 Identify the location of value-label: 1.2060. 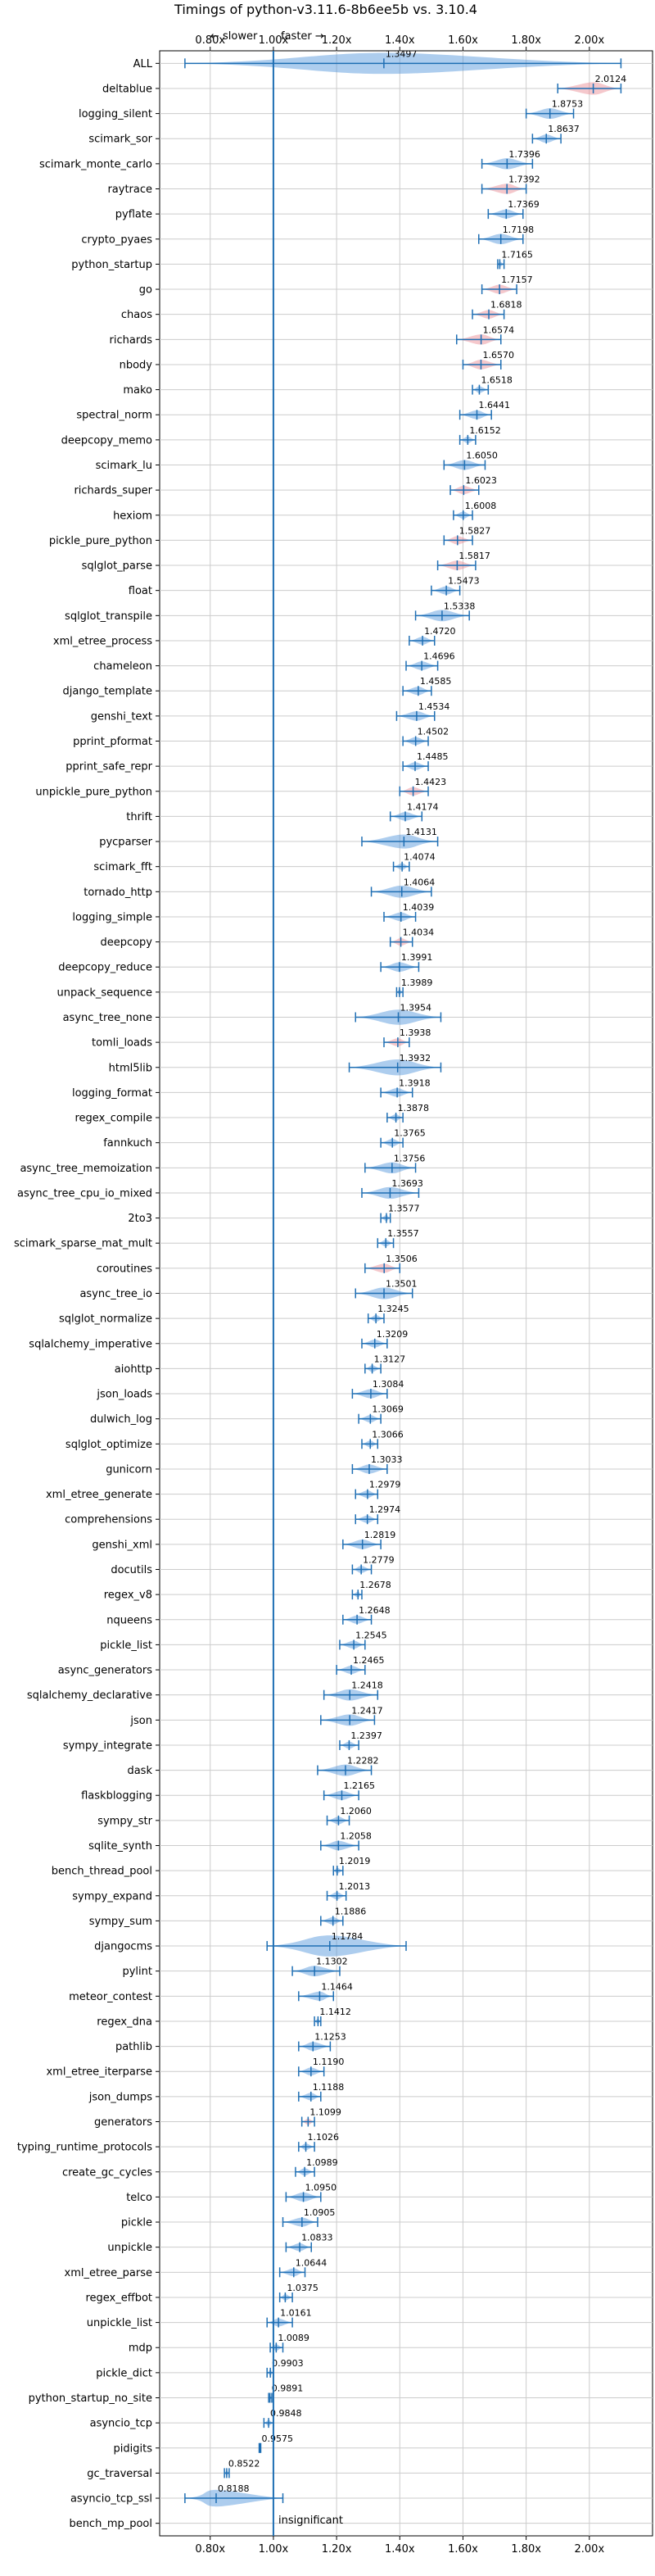
(356, 1811).